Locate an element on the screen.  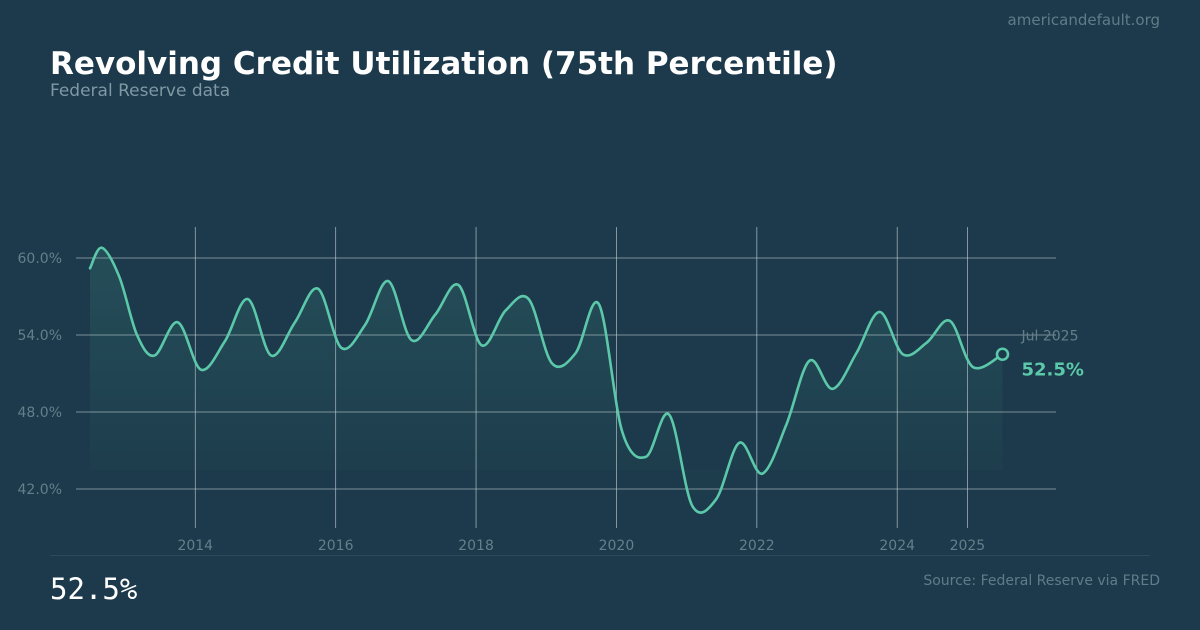
current-value-label: 52.5% is located at coordinates (1053, 369).